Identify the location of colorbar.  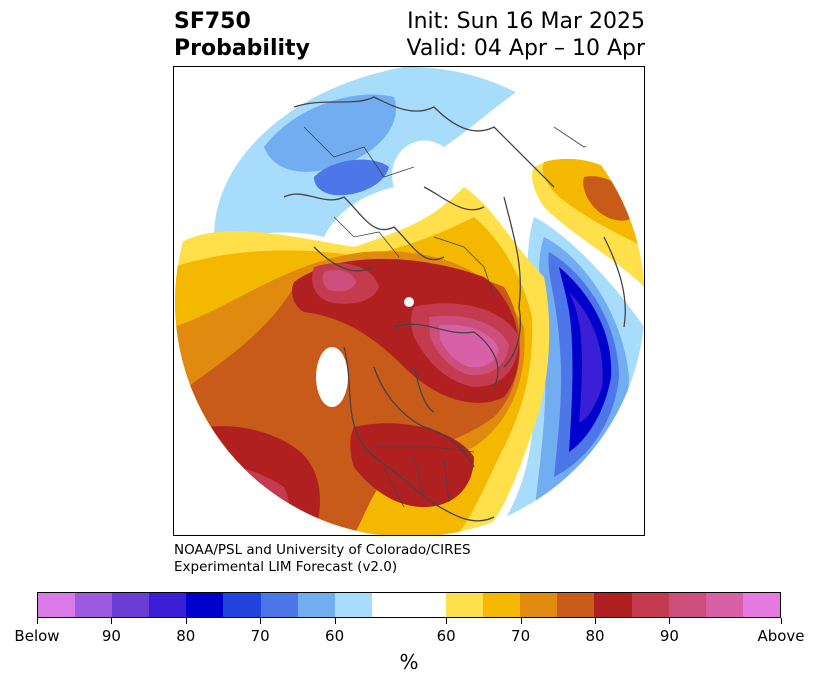
(409, 605).